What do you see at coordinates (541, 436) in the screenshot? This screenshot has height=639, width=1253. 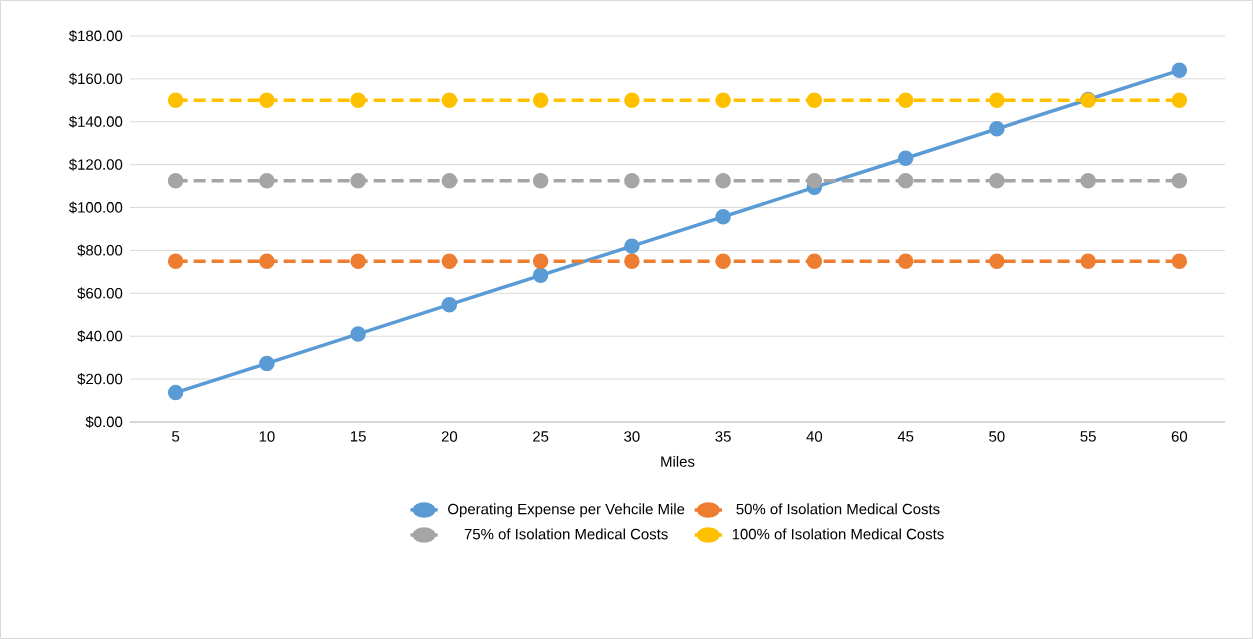 I see `x-tick-label: 25` at bounding box center [541, 436].